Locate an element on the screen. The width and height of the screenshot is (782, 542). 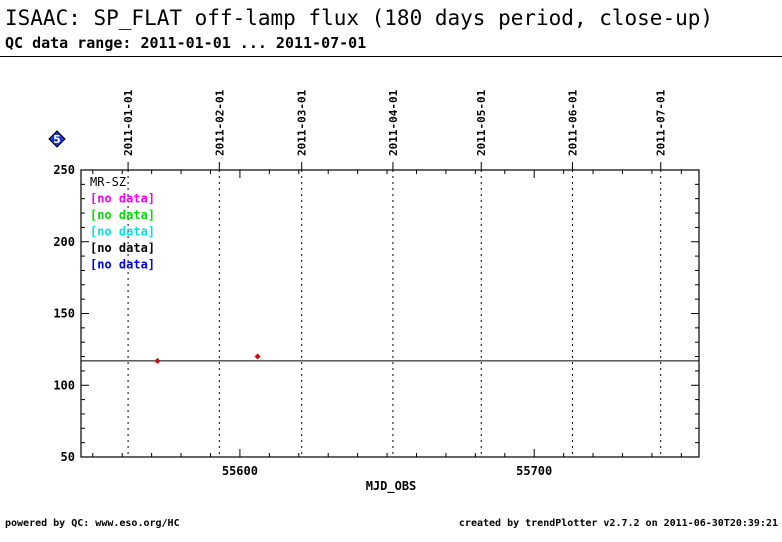
badge-label: 5 is located at coordinates (57, 139).